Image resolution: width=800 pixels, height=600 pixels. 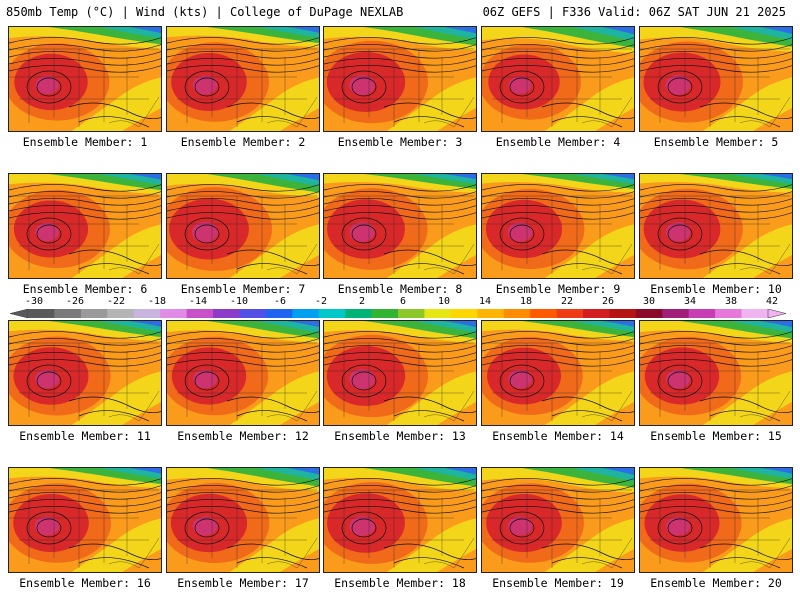 What do you see at coordinates (716, 289) in the screenshot?
I see `ensemble-member-label: Ensemble Member: 10` at bounding box center [716, 289].